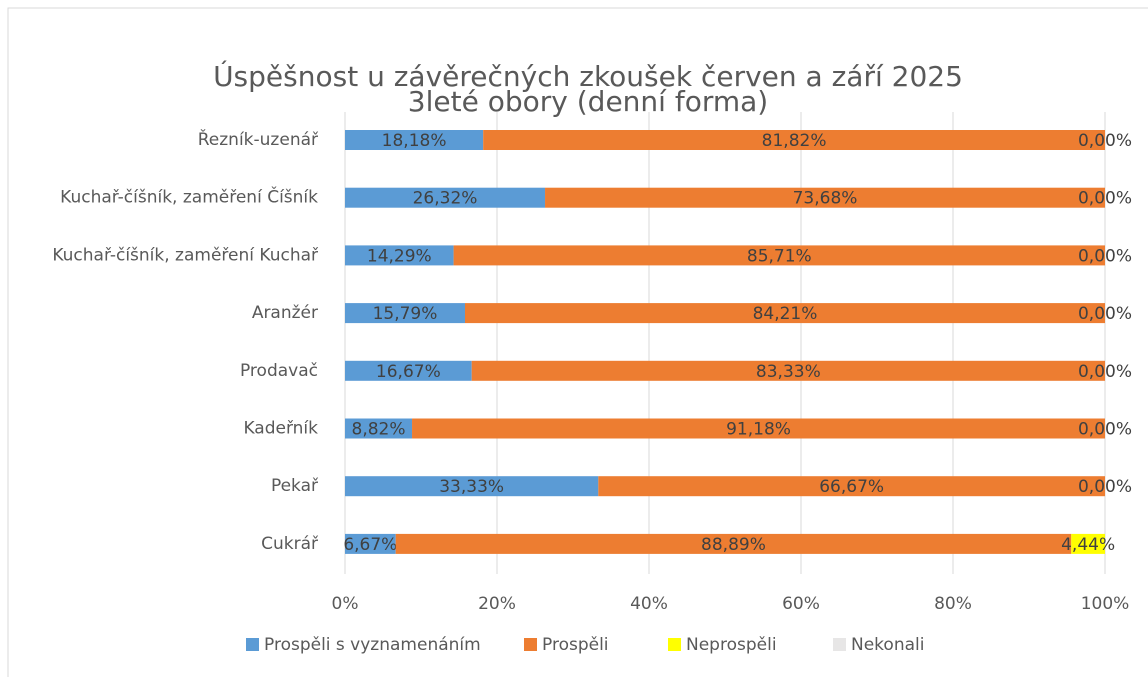 The height and width of the screenshot is (677, 1148). Describe the element at coordinates (731, 645) in the screenshot. I see `legend-label: Neprospěli` at that location.